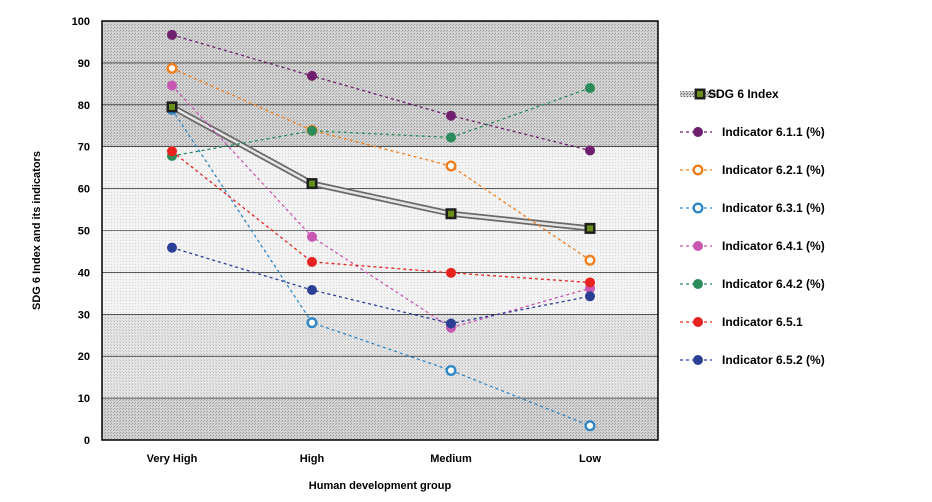 The image size is (932, 502). I want to click on x-tick-label: Low, so click(590, 459).